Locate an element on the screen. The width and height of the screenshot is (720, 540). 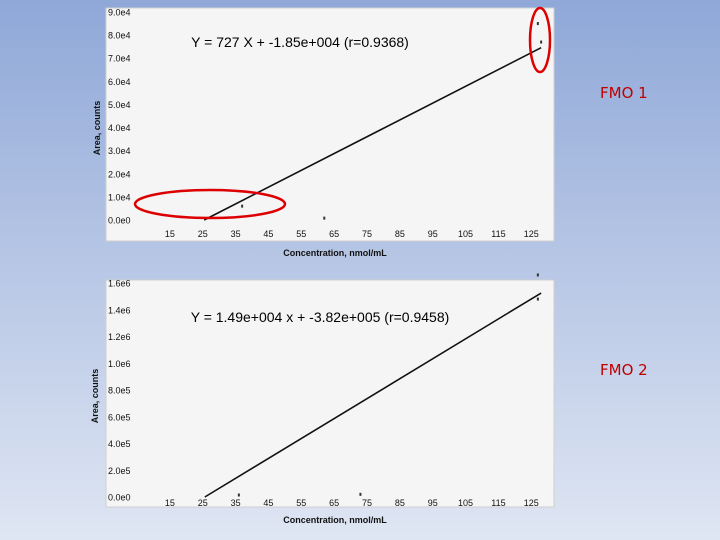
y-tick-label: 7.0e4 is located at coordinates (119, 59).